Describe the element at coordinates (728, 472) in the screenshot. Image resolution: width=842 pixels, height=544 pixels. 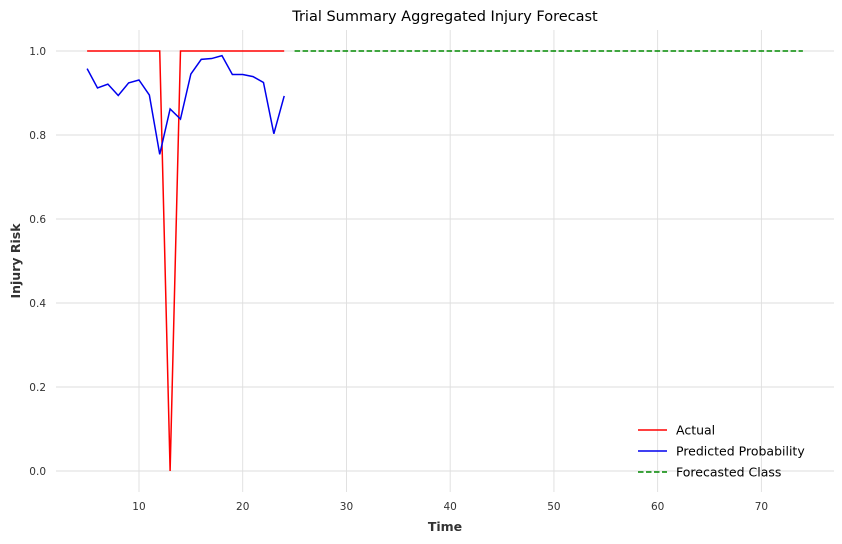
I see `legend-label: Forecasted Class` at that location.